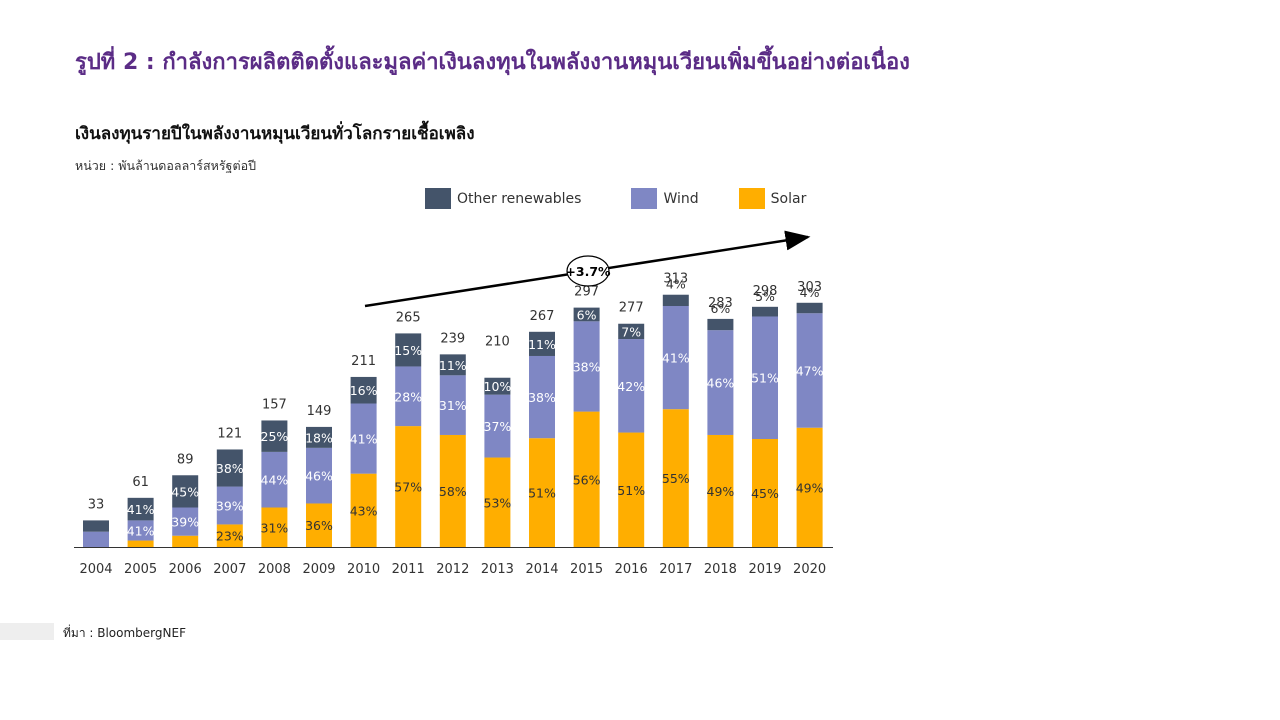 The height and width of the screenshot is (720, 1280). Describe the element at coordinates (644, 198) in the screenshot. I see `legend-swatch-wind` at that location.